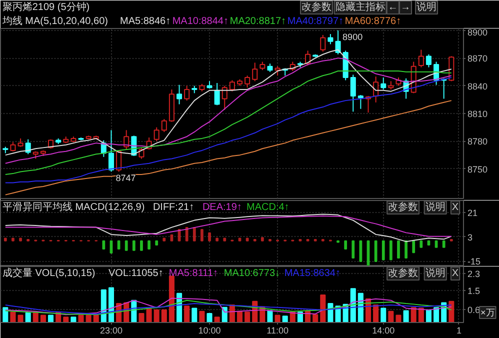 This screenshot has height=338, width=499. Describe the element at coordinates (268, 207) in the screenshot. I see `text: MACD:4↑` at that location.